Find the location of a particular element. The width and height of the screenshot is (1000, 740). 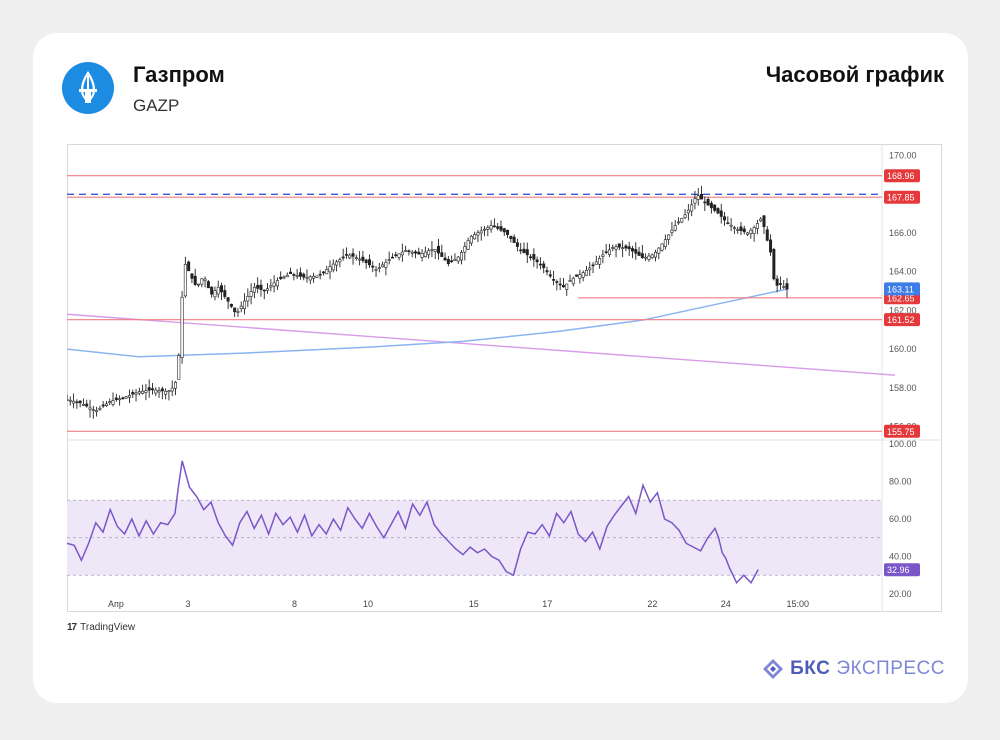

last-price-label-bg is located at coordinates (902, 289).